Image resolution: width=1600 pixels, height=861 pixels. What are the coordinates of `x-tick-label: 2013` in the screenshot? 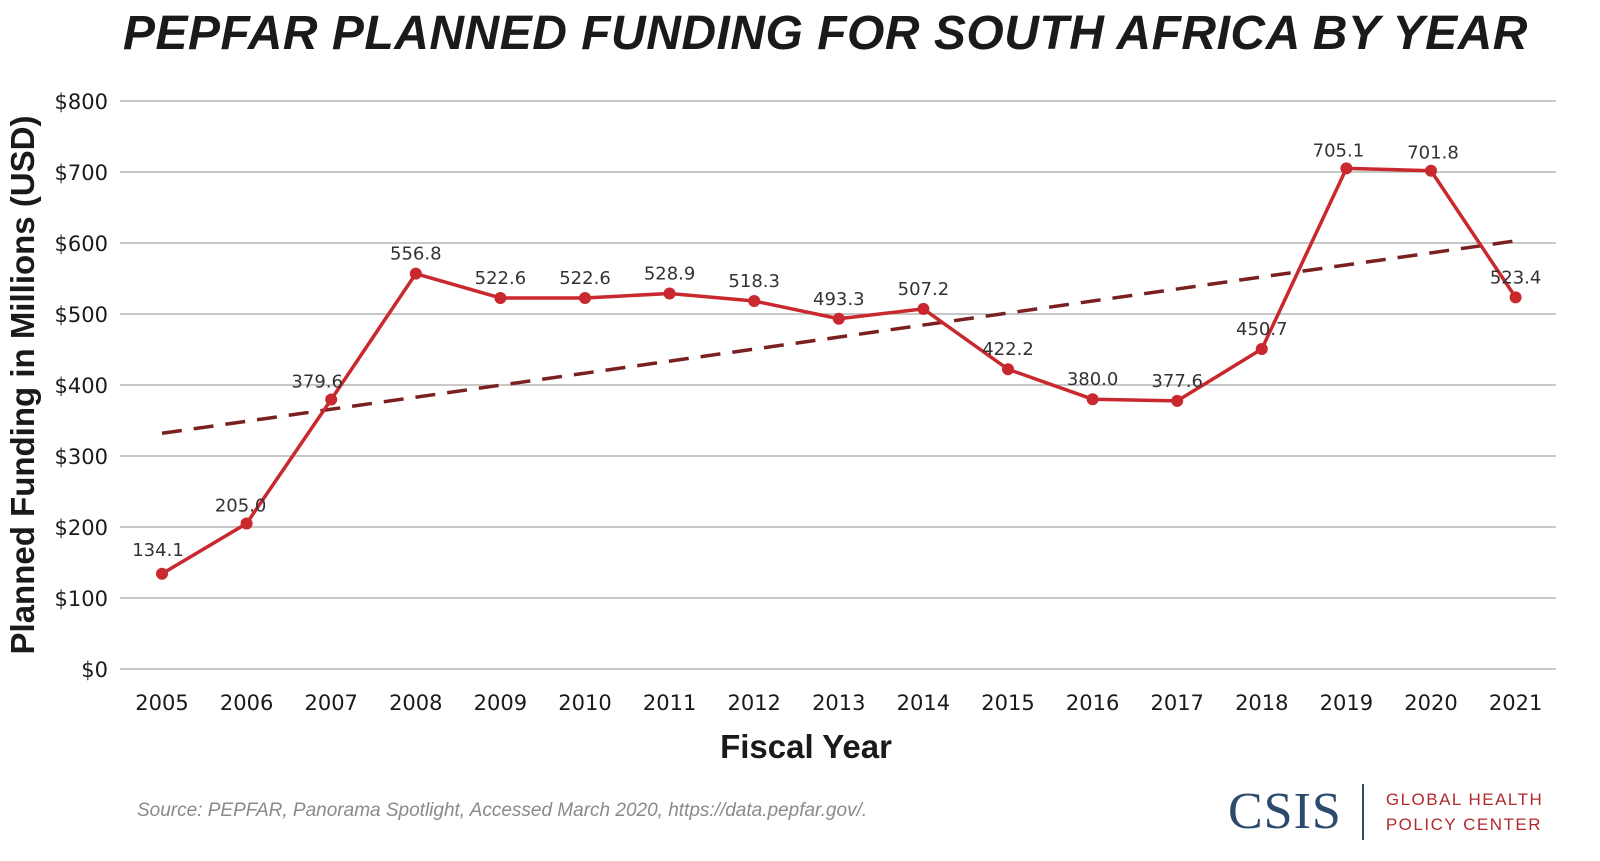 It's located at (838, 703).